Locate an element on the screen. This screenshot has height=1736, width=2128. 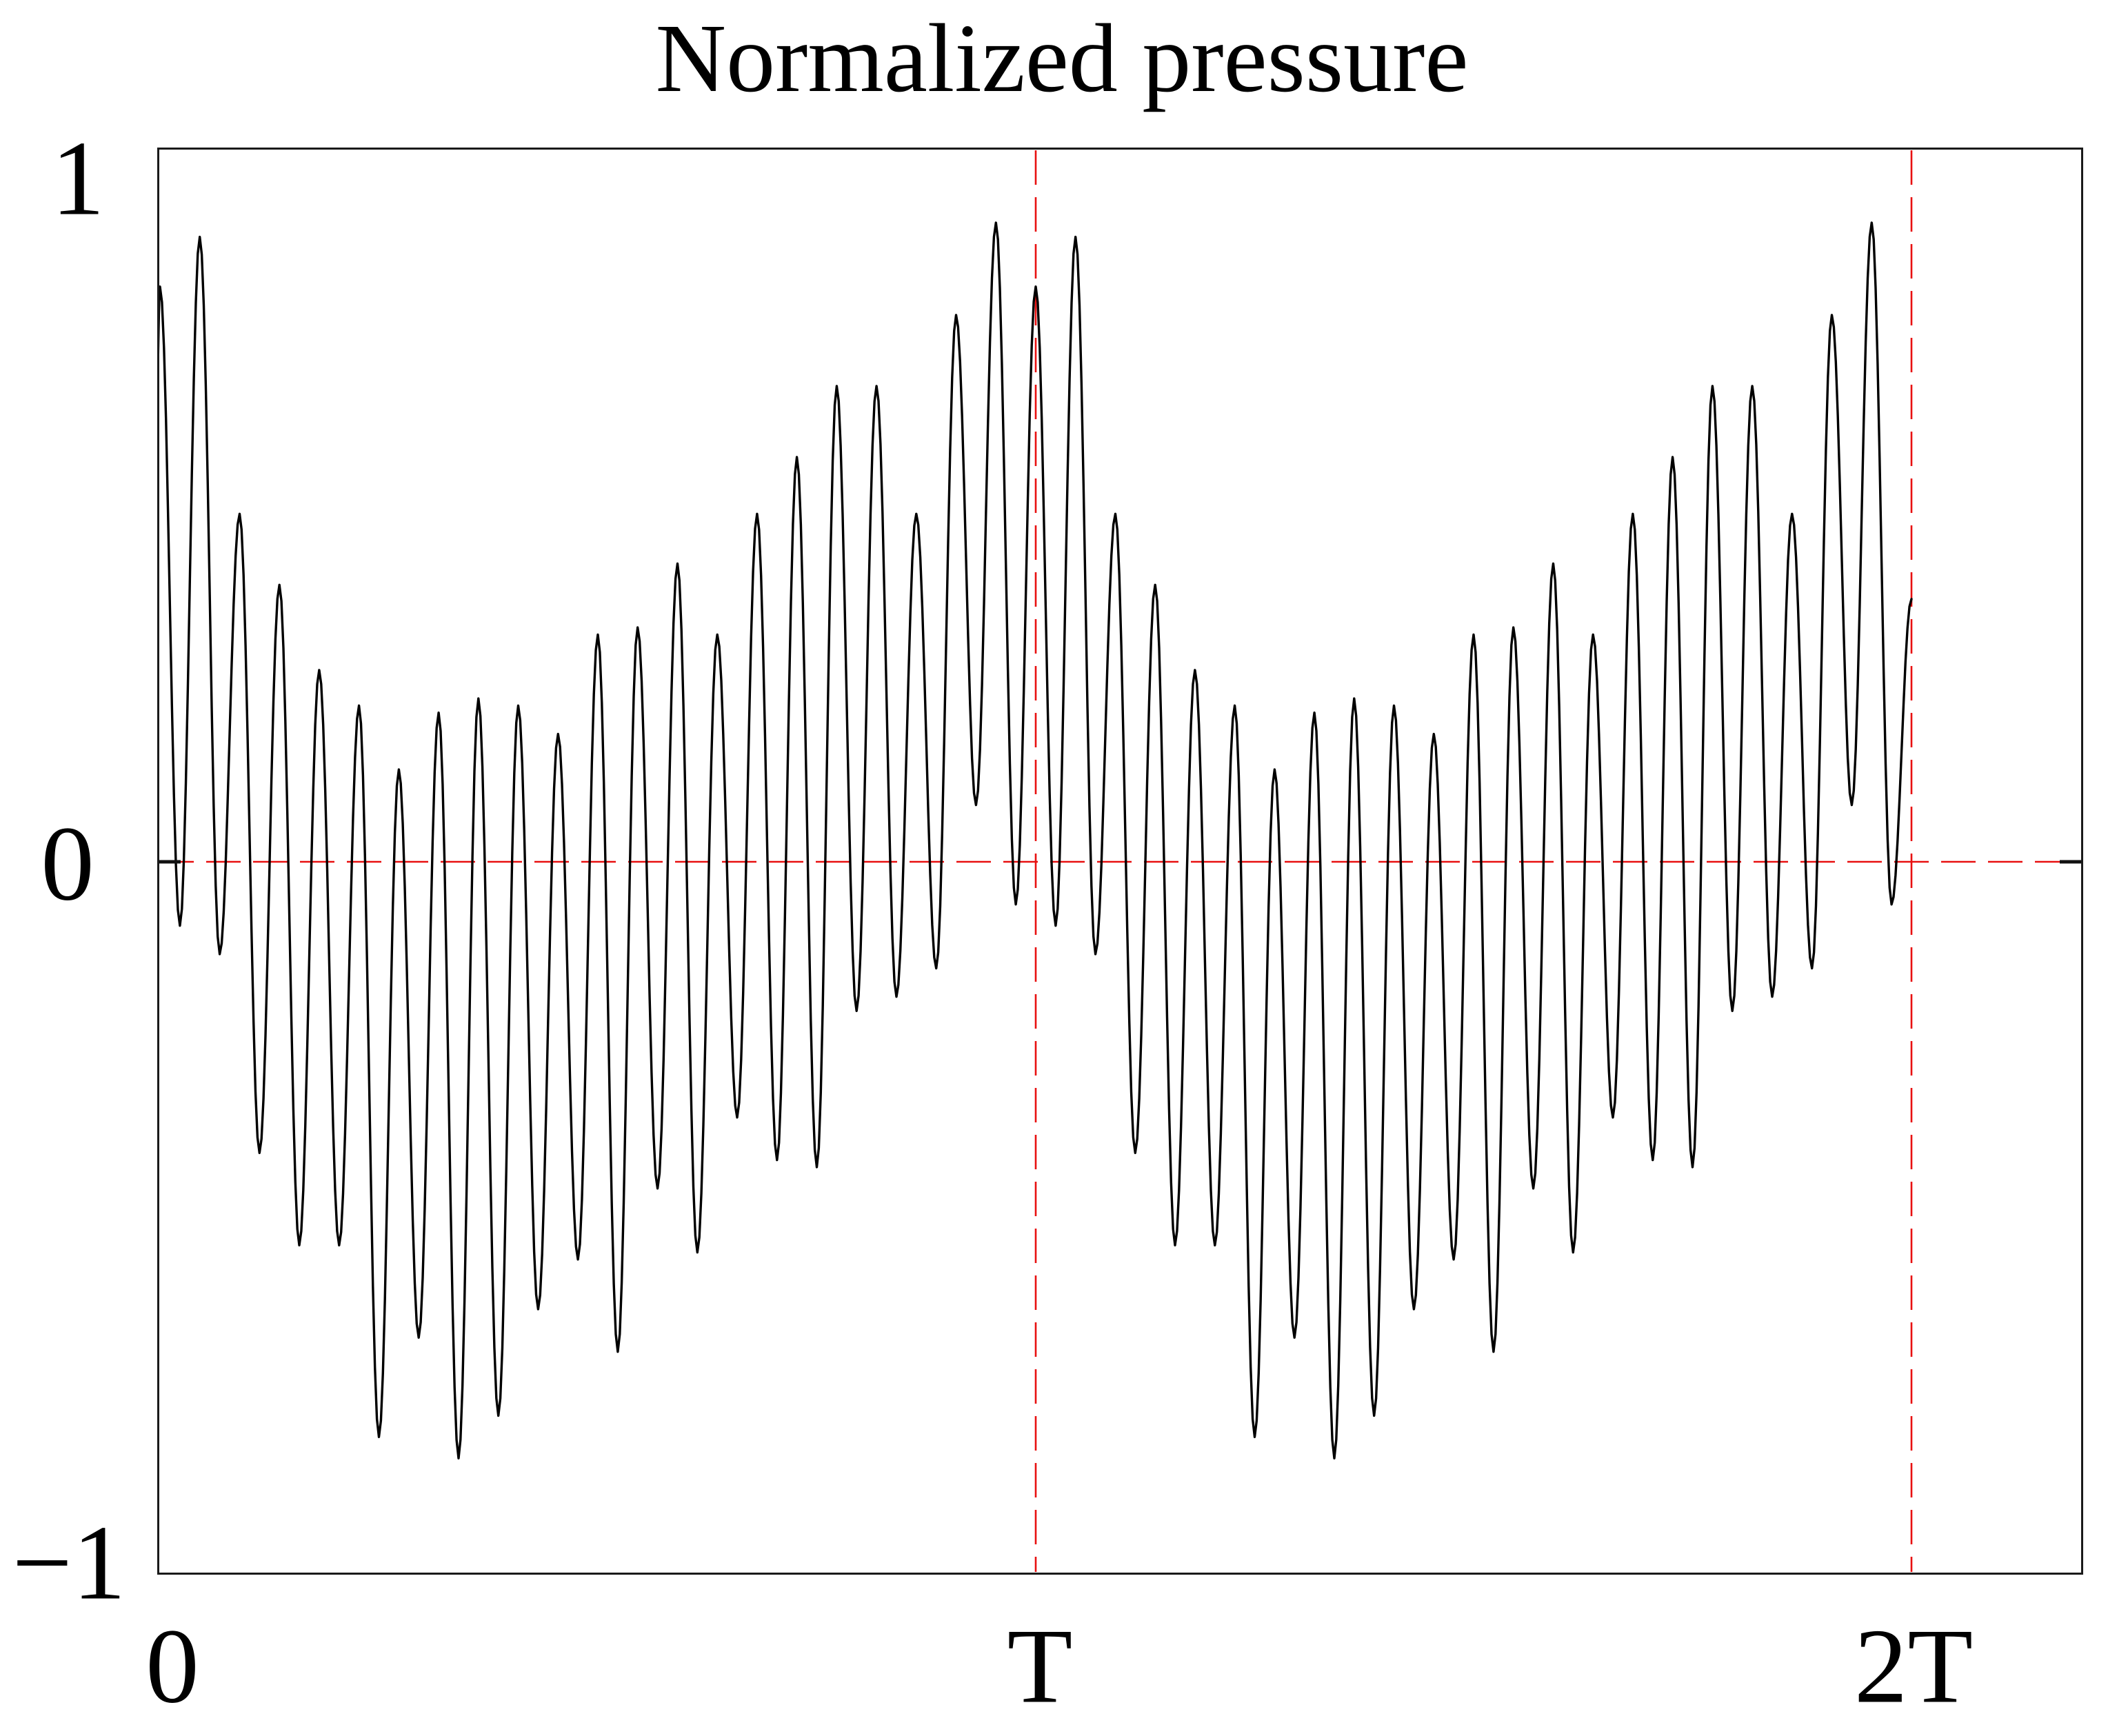
x-tick-label-0: 0 is located at coordinates (172, 1666).